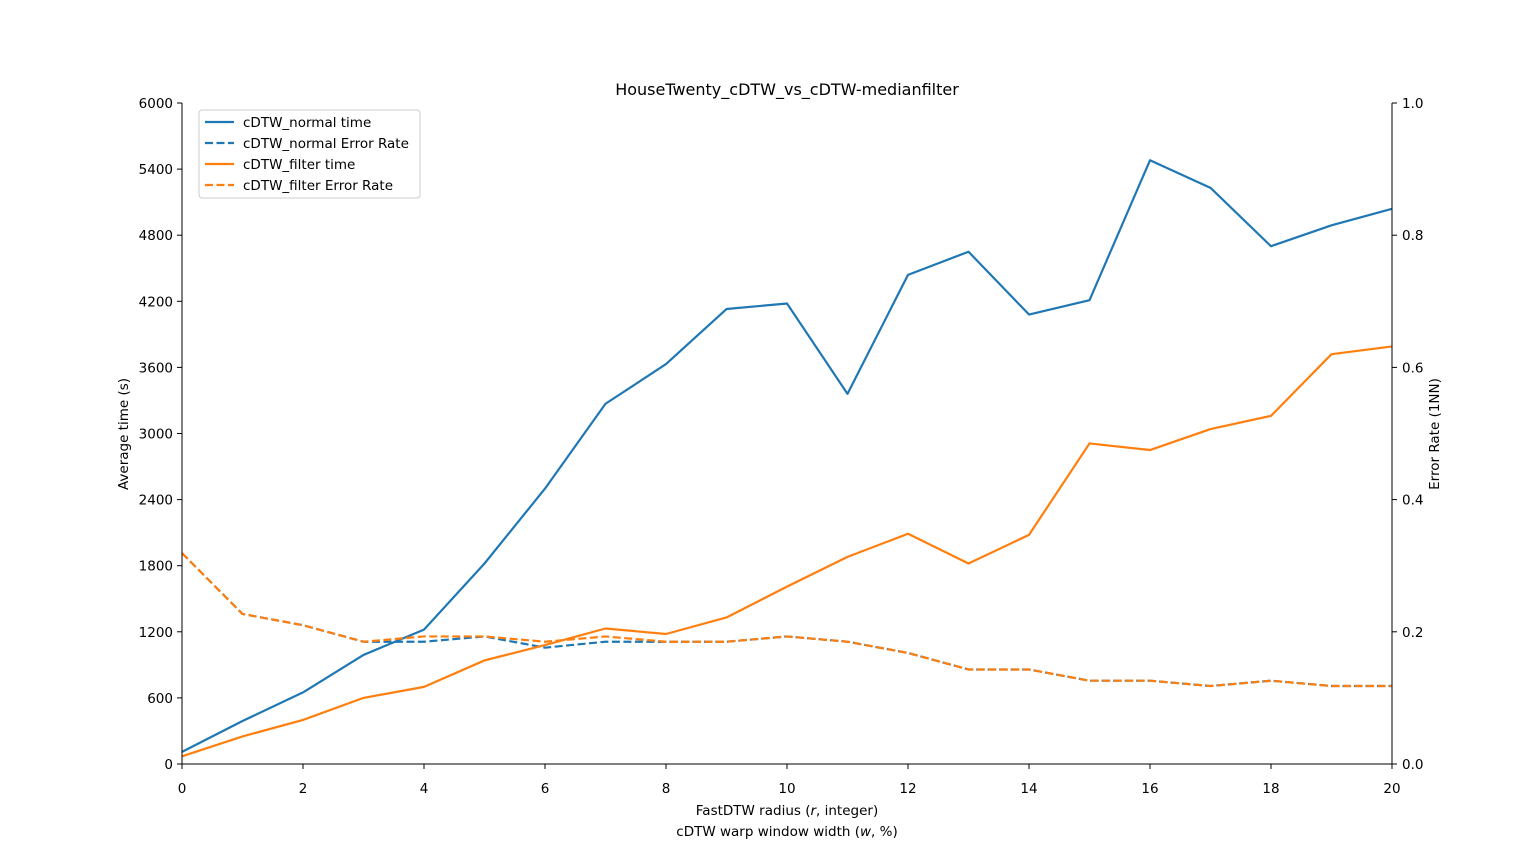  Describe the element at coordinates (156, 236) in the screenshot. I see `y-left-tick-label: 4800` at that location.